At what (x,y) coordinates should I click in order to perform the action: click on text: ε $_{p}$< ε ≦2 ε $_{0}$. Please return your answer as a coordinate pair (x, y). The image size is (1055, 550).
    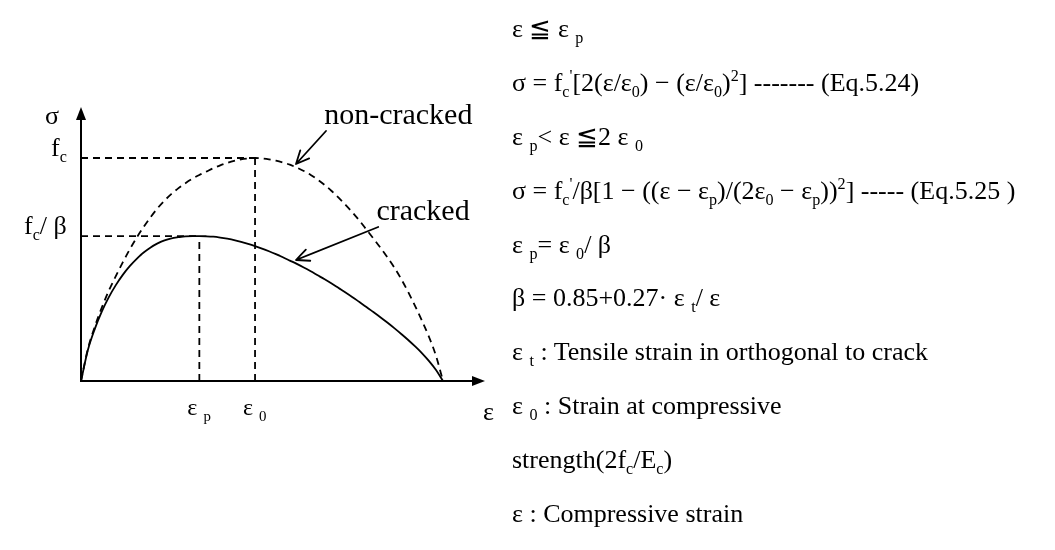
    Looking at the image, I should click on (578, 137).